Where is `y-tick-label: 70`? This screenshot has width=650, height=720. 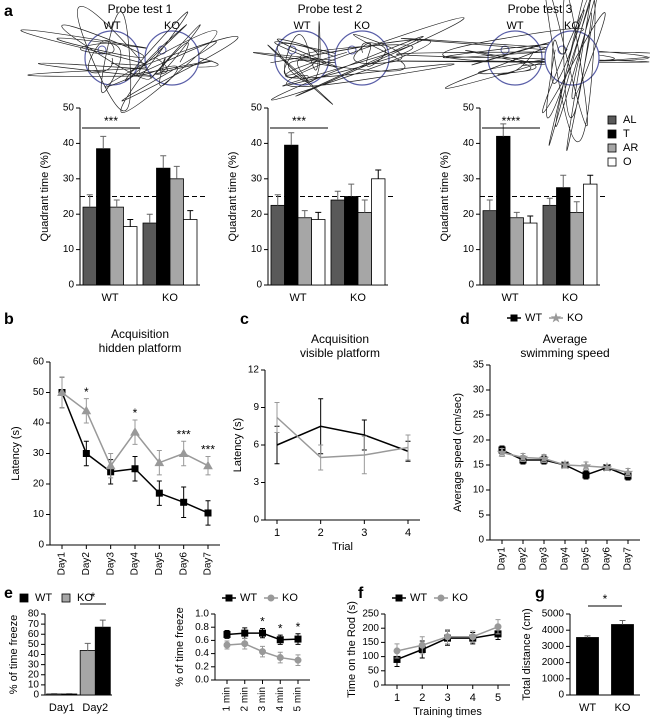
y-tick-label: 70 is located at coordinates (34, 624).